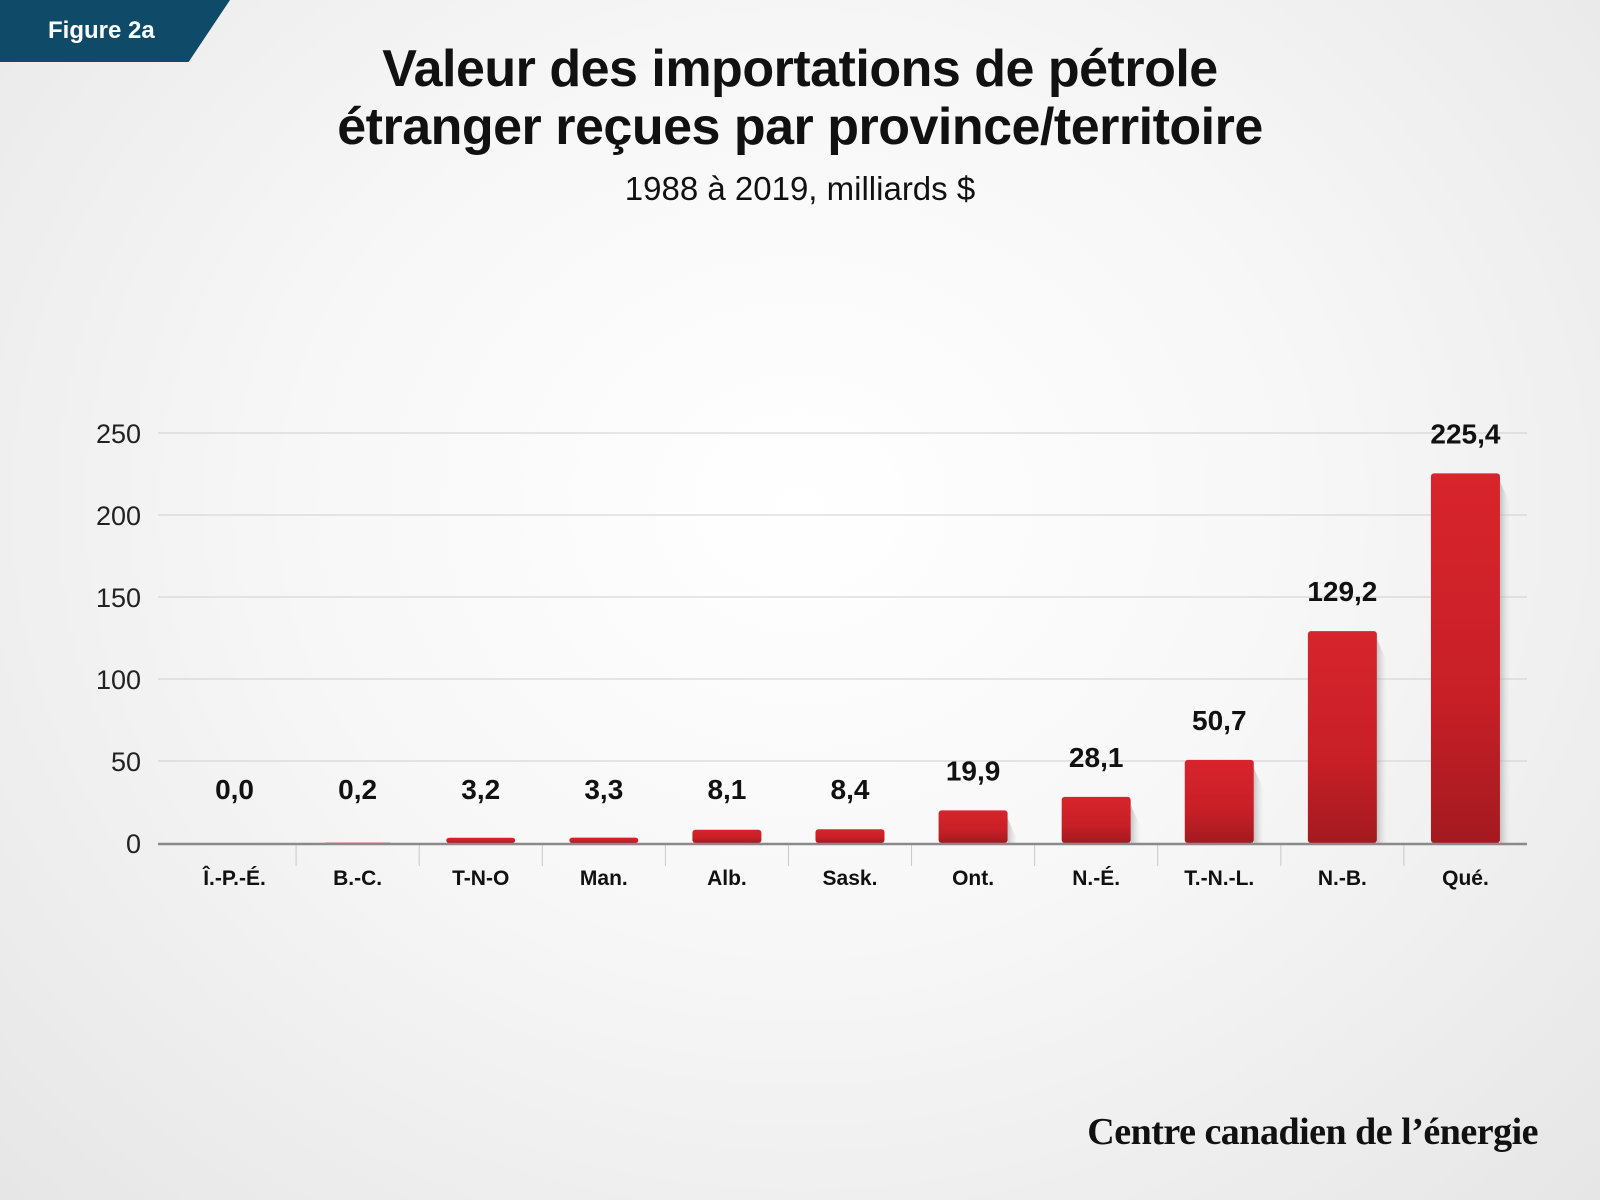  I want to click on x-tick-label: Qué., so click(1465, 878).